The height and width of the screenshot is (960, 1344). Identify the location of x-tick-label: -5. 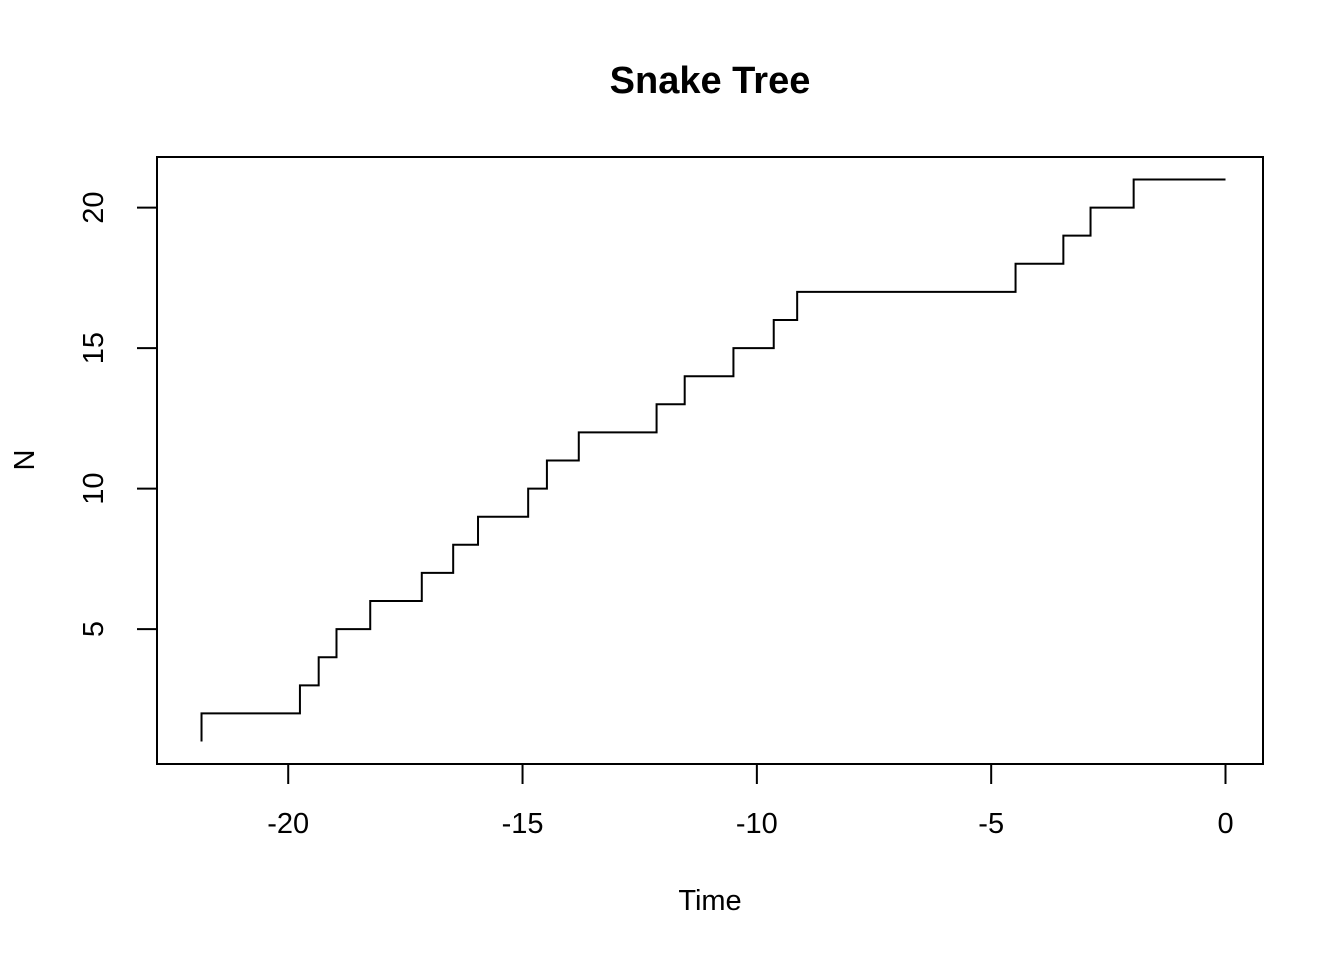
(991, 824).